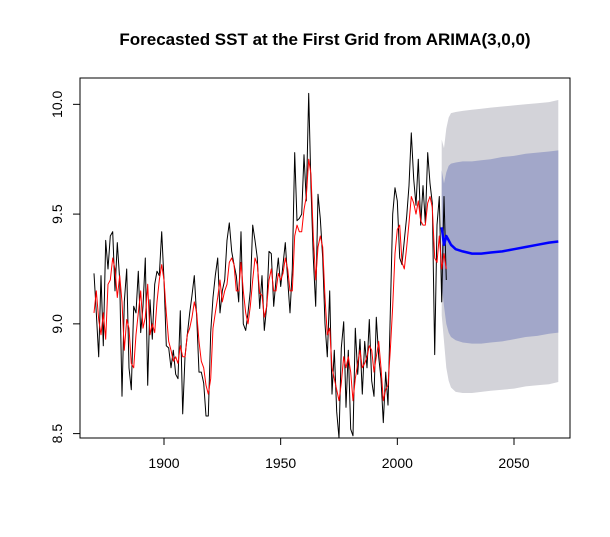 This screenshot has height=537, width=610. I want to click on y-tick-label: 10.0, so click(57, 104).